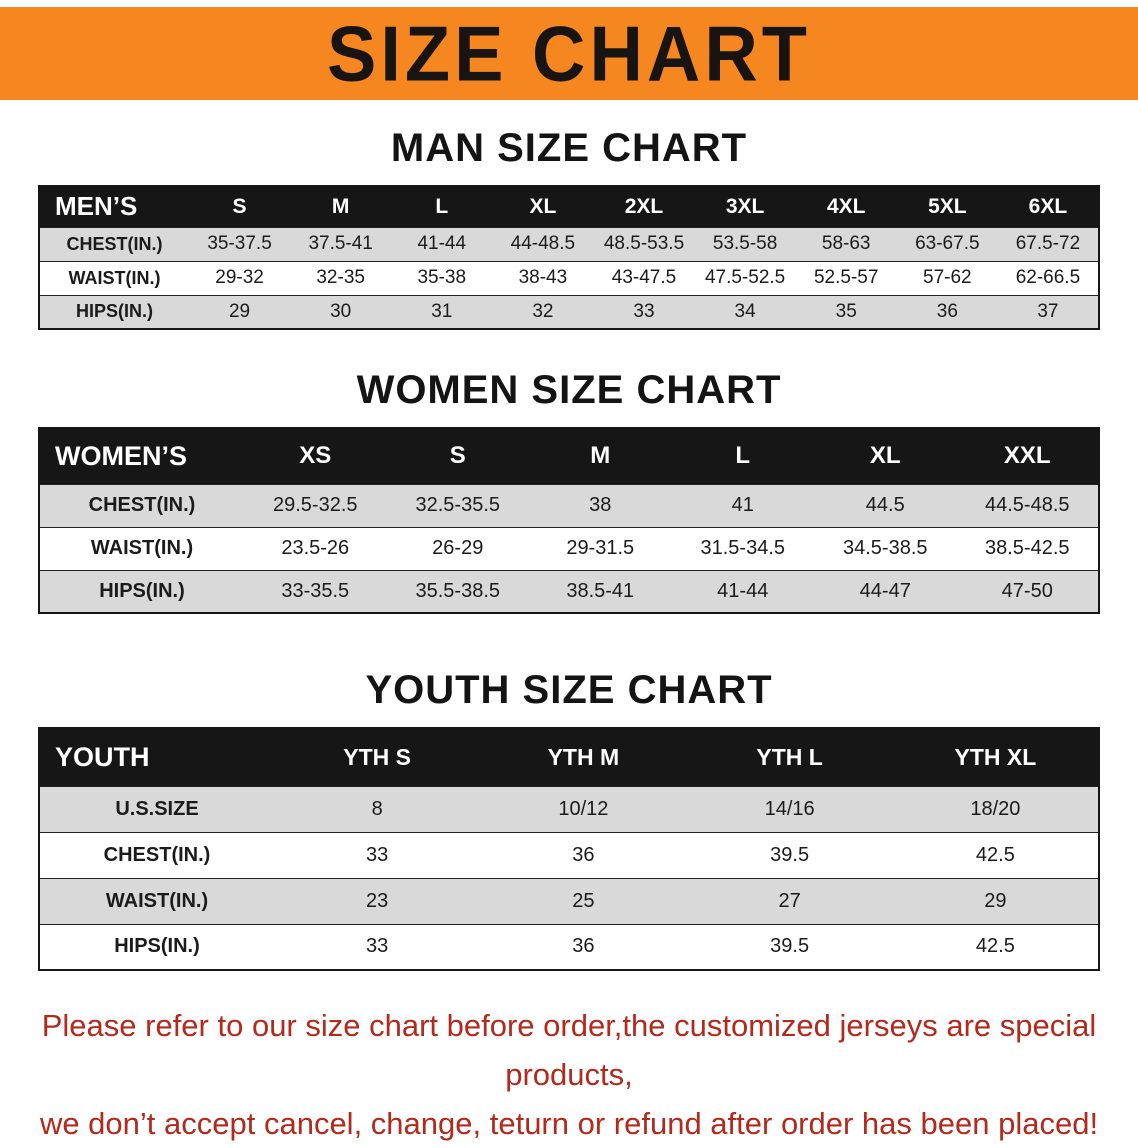 The image size is (1138, 1148). What do you see at coordinates (340, 243) in the screenshot?
I see `value-cell: 37.5-41` at bounding box center [340, 243].